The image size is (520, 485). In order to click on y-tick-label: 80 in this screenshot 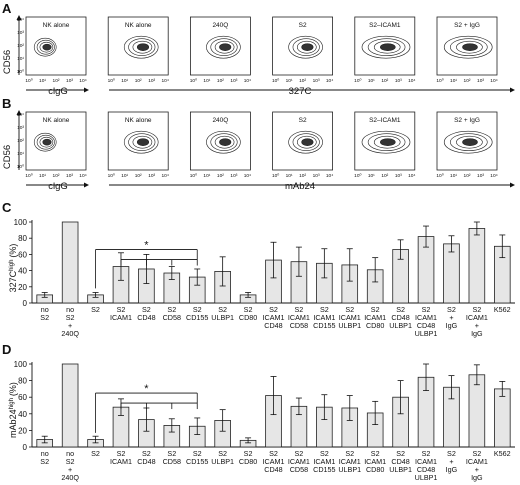, I will do `click(22, 381)`.